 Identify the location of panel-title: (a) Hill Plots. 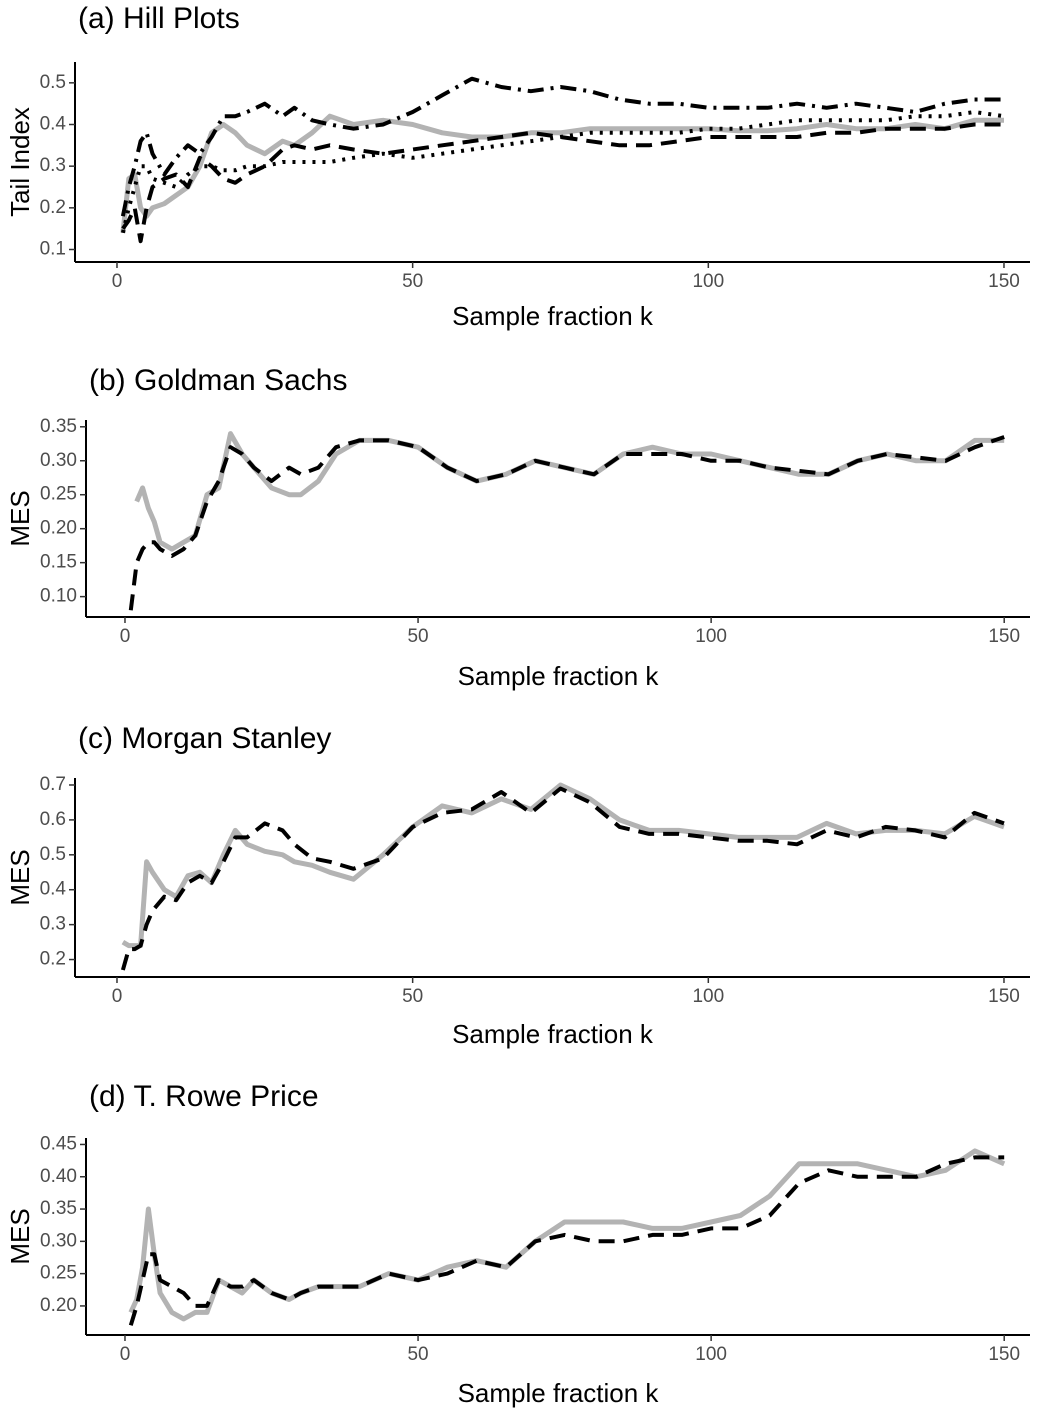
(159, 18).